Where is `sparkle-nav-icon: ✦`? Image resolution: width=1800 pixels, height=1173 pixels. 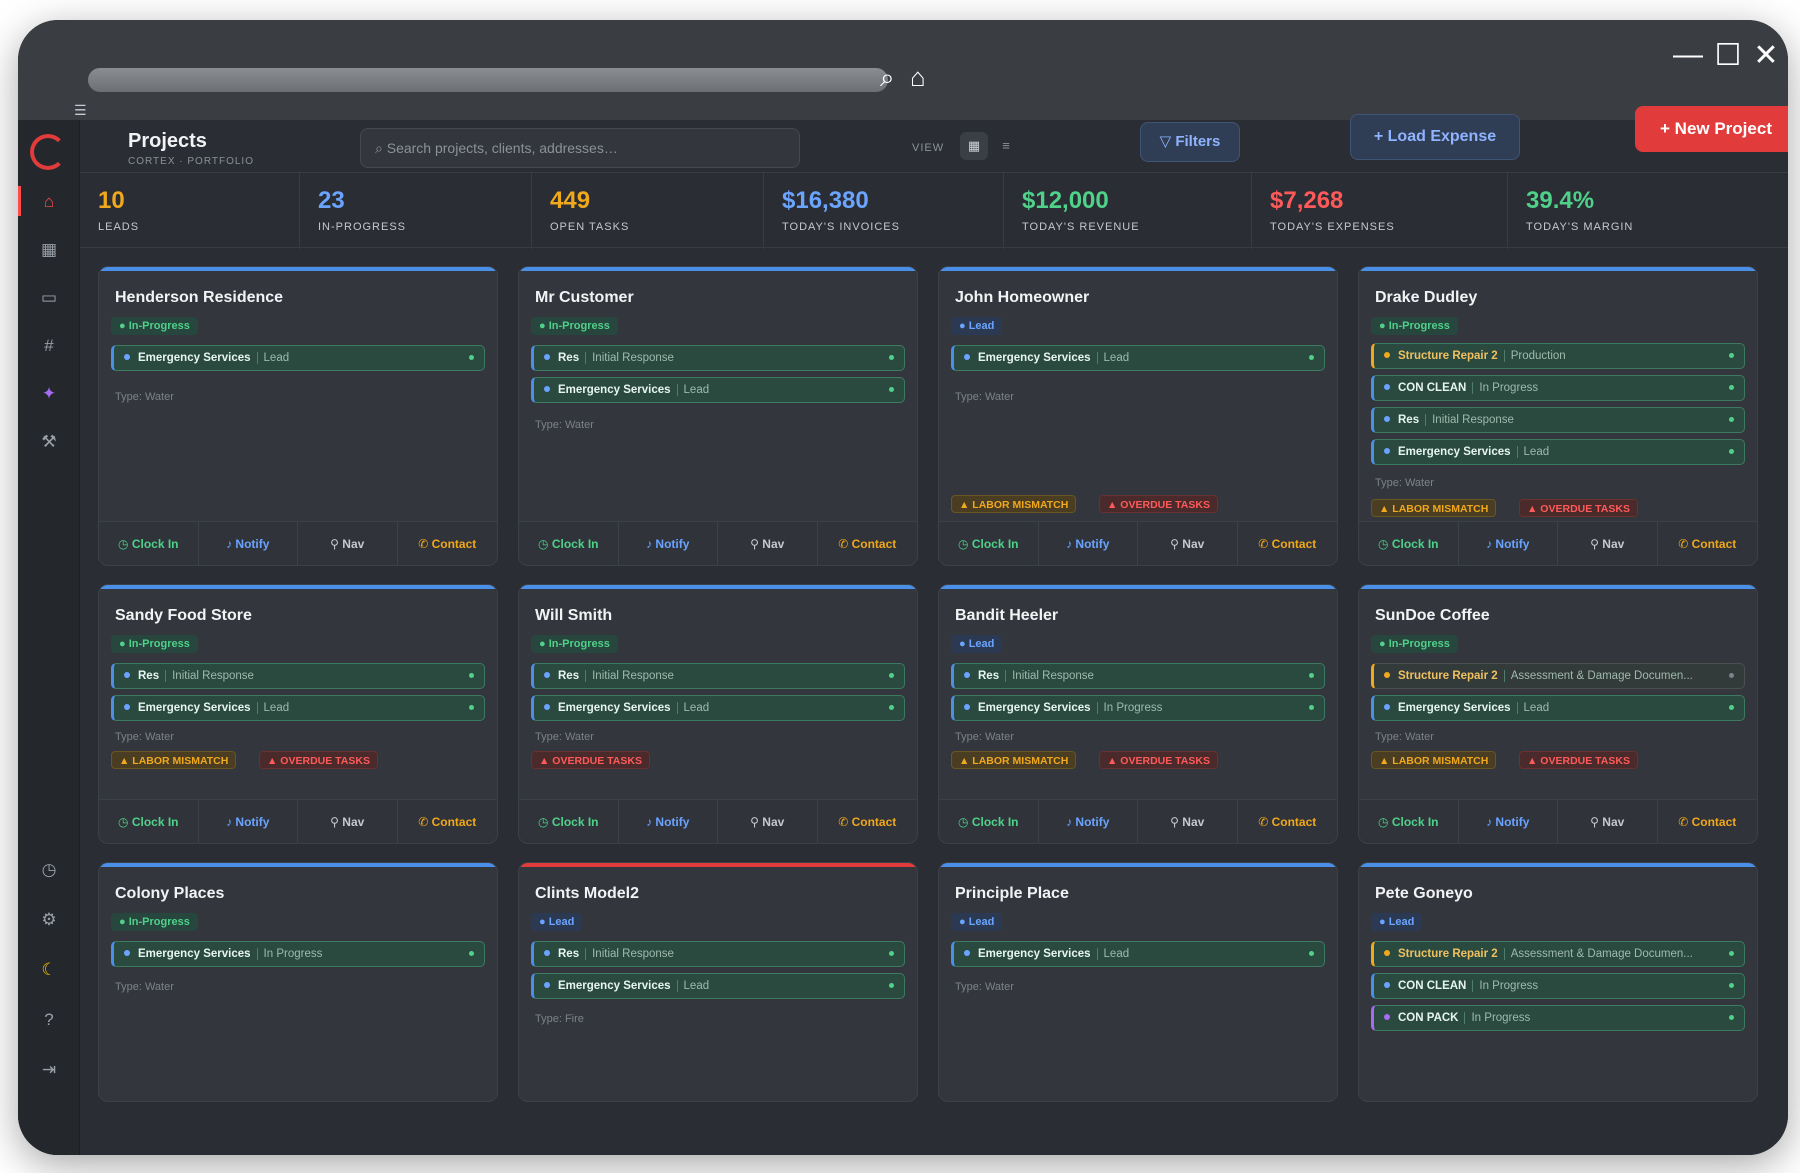
sparkle-nav-icon: ✦ is located at coordinates (49, 393).